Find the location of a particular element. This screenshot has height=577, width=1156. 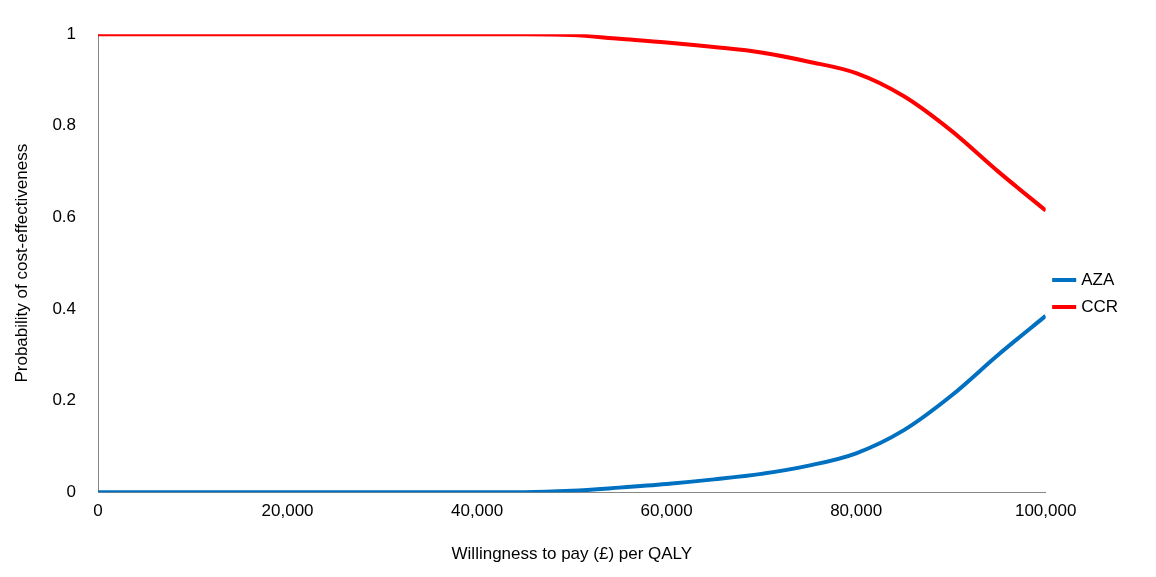

y-axis-title: Probability of cost-effectiveness is located at coordinates (21, 263).